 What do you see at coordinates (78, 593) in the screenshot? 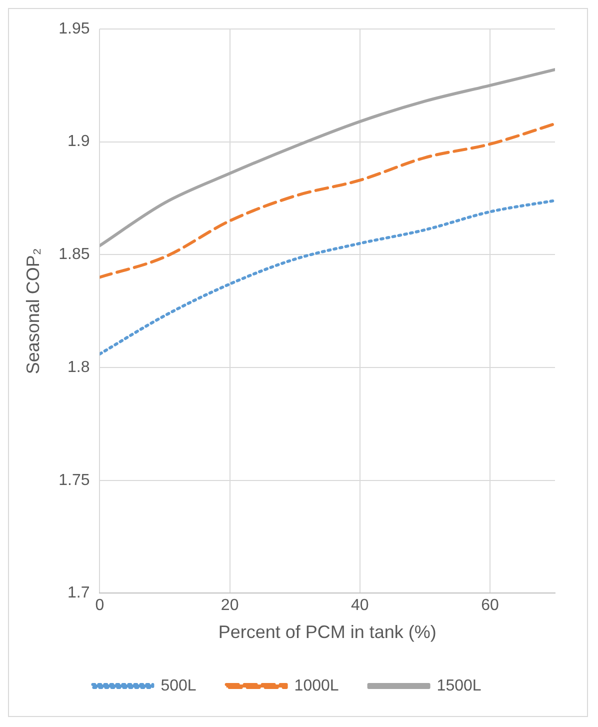
I see `y-tick-label: 1.7` at bounding box center [78, 593].